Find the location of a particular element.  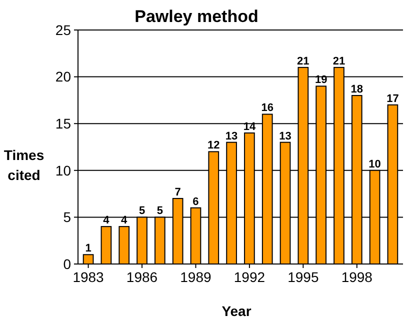

x-axis-title: Year is located at coordinates (237, 311).